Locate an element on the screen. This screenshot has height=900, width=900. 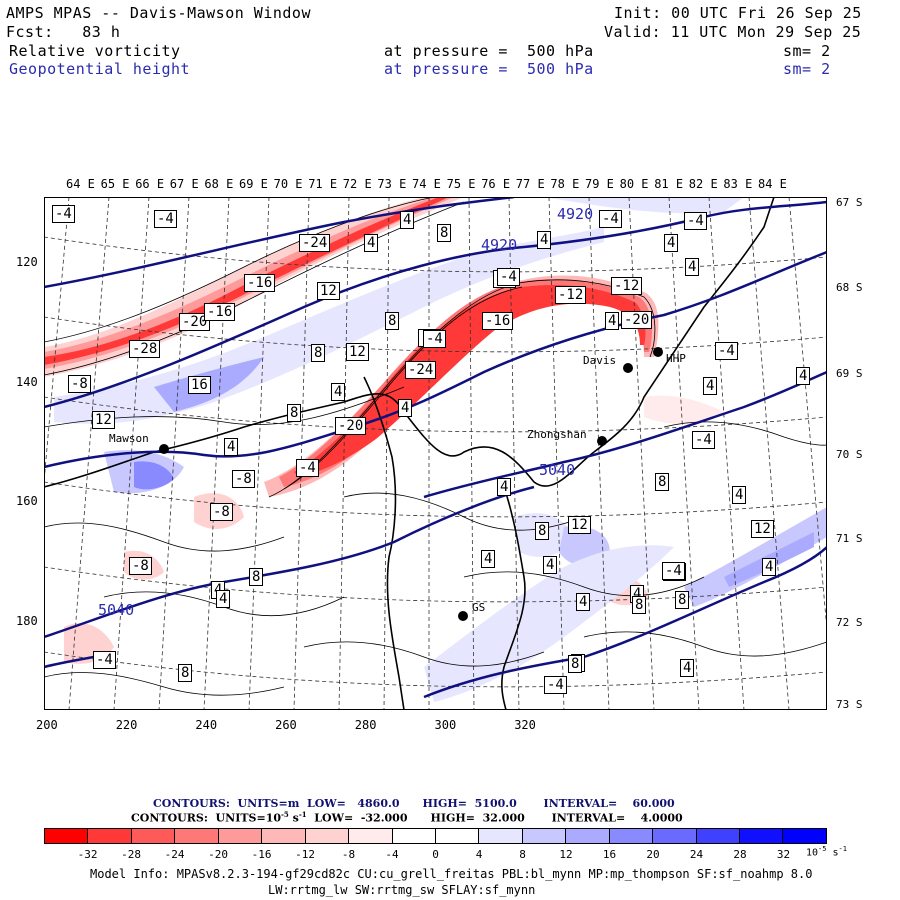
longitude-label: 66 E is located at coordinates (150, 184).